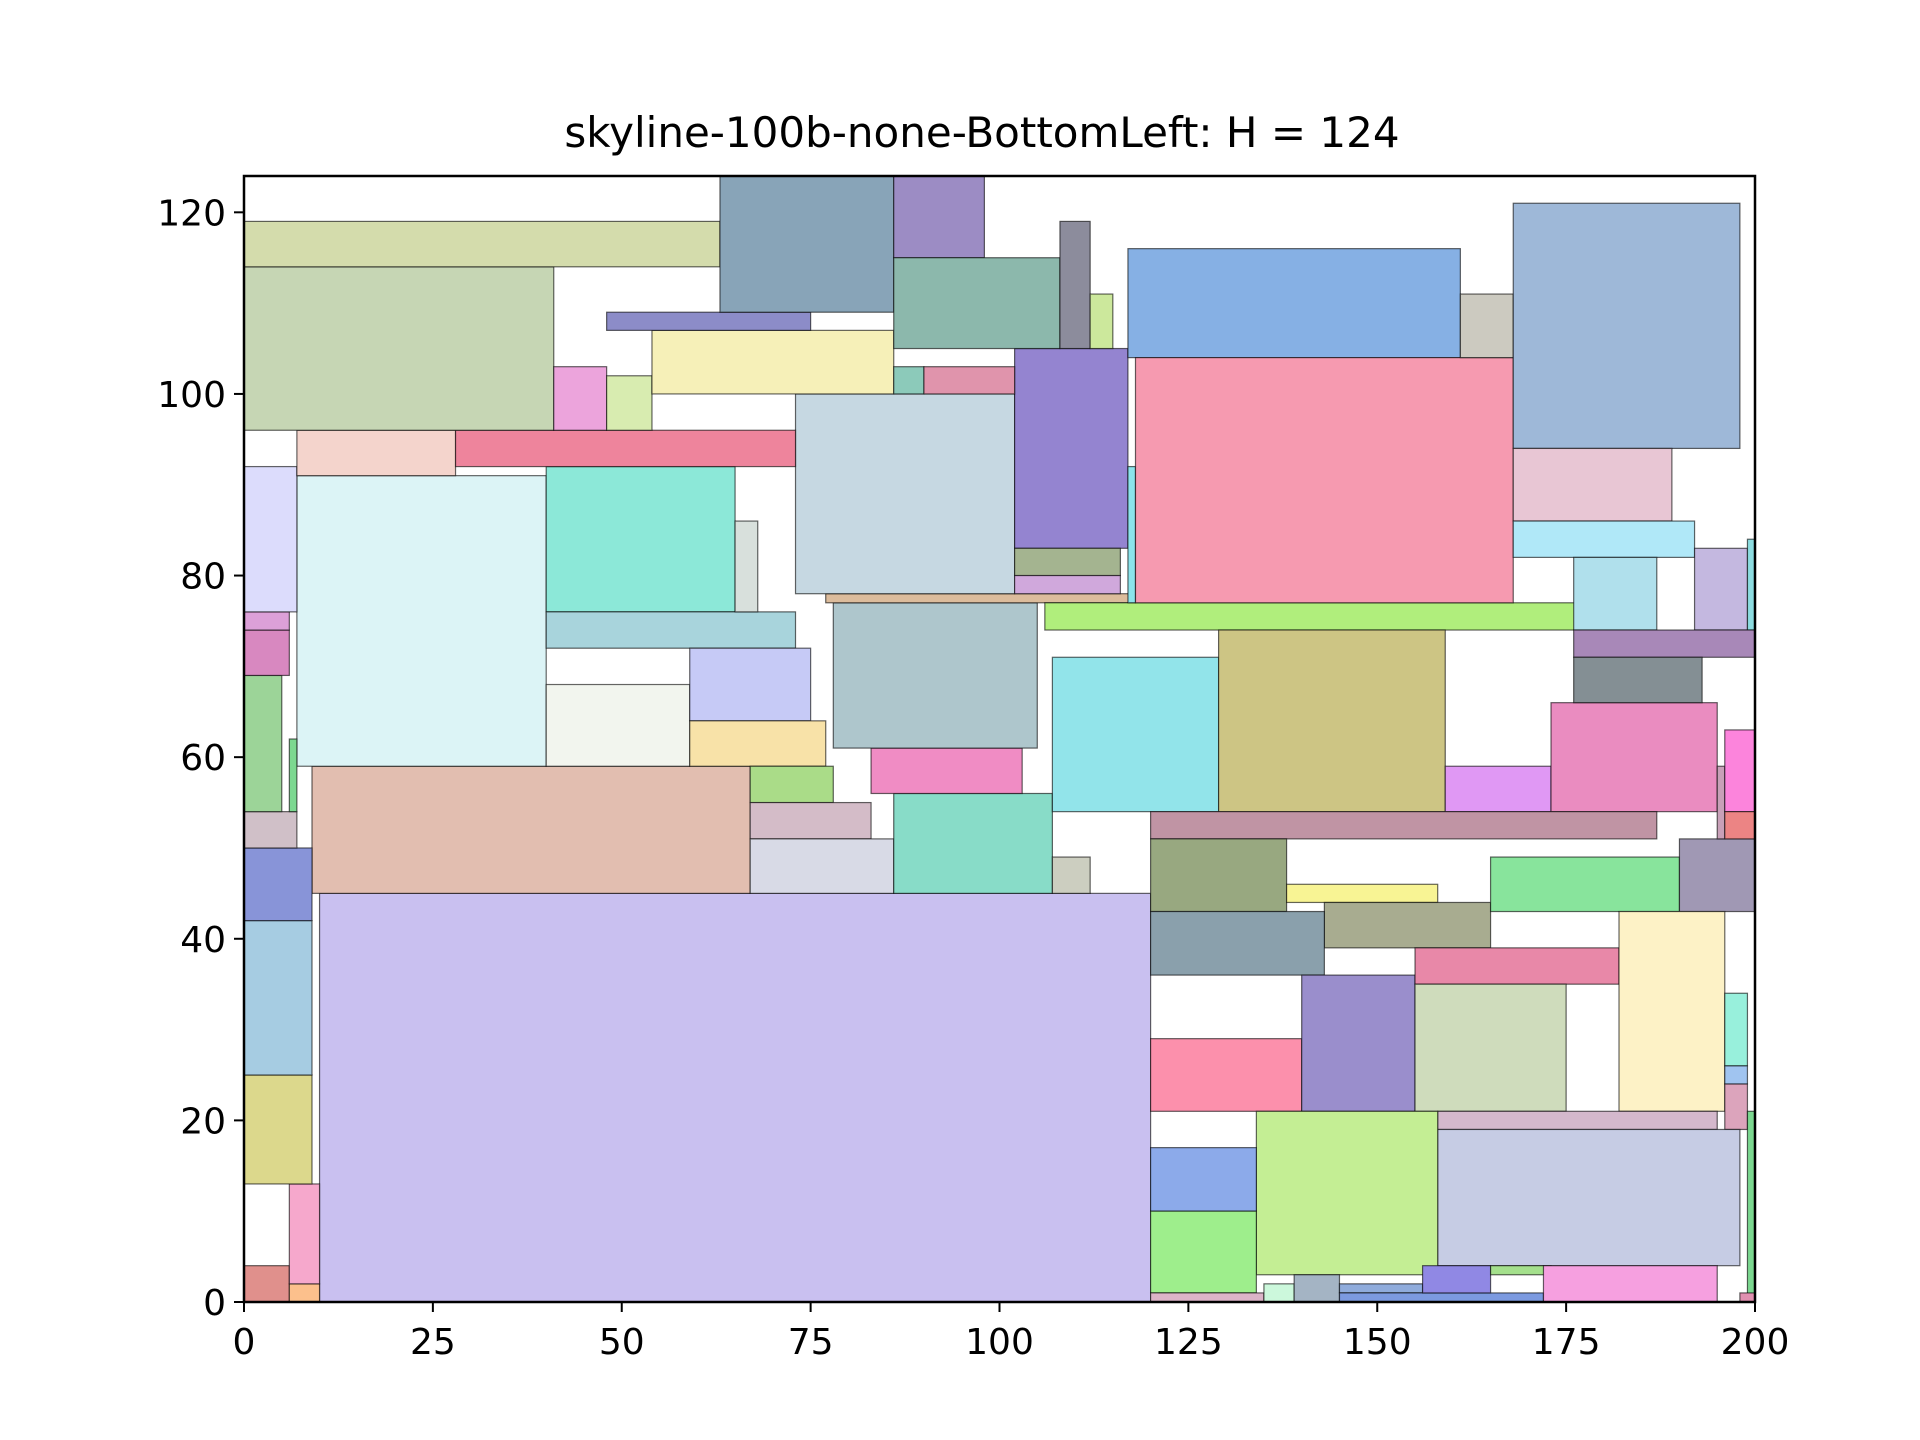  Describe the element at coordinates (191, 395) in the screenshot. I see `y-tick-label-100: 100` at that location.